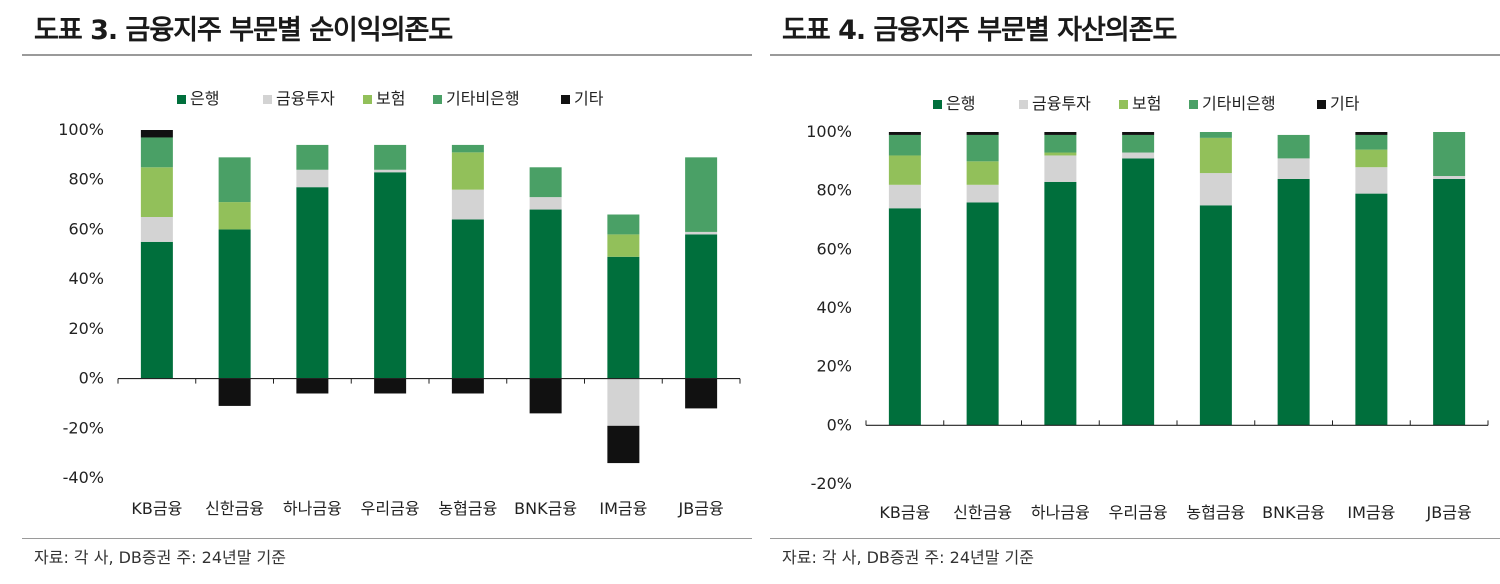 The image size is (1500, 584). I want to click on y-tick-label: 20%, so click(86, 328).